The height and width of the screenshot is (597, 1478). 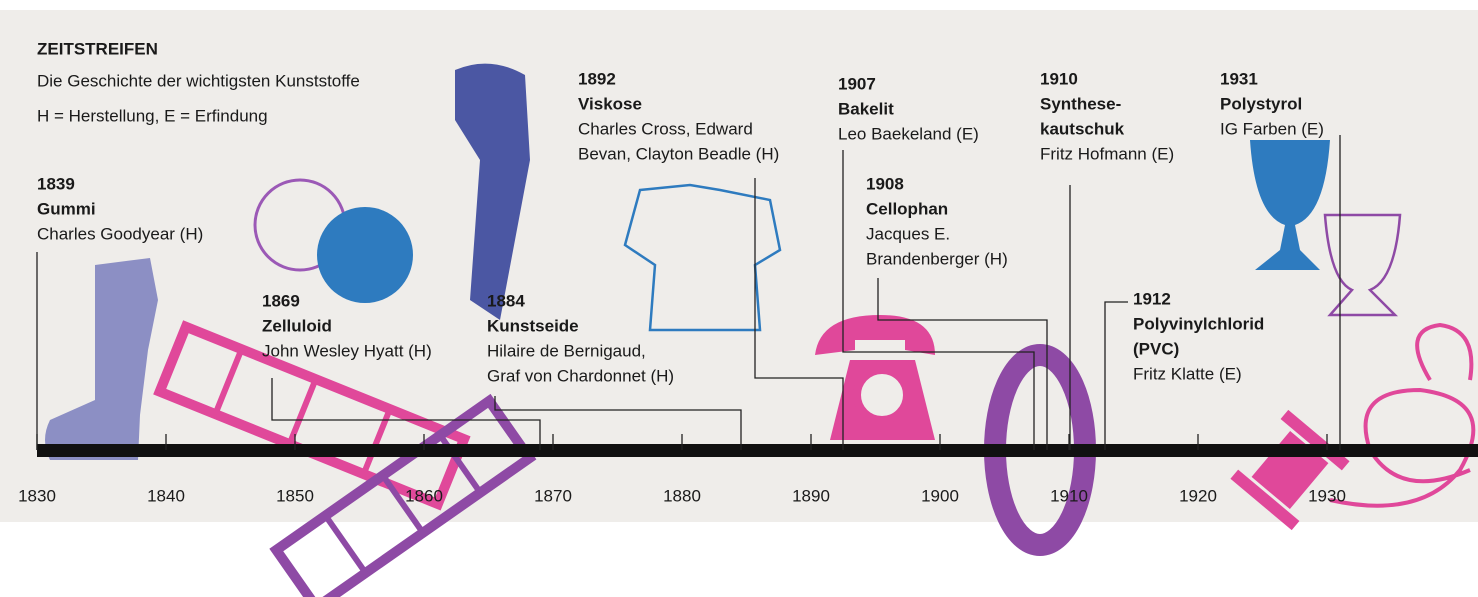 What do you see at coordinates (97, 48) in the screenshot?
I see `title: ZEITSTREIFEN` at bounding box center [97, 48].